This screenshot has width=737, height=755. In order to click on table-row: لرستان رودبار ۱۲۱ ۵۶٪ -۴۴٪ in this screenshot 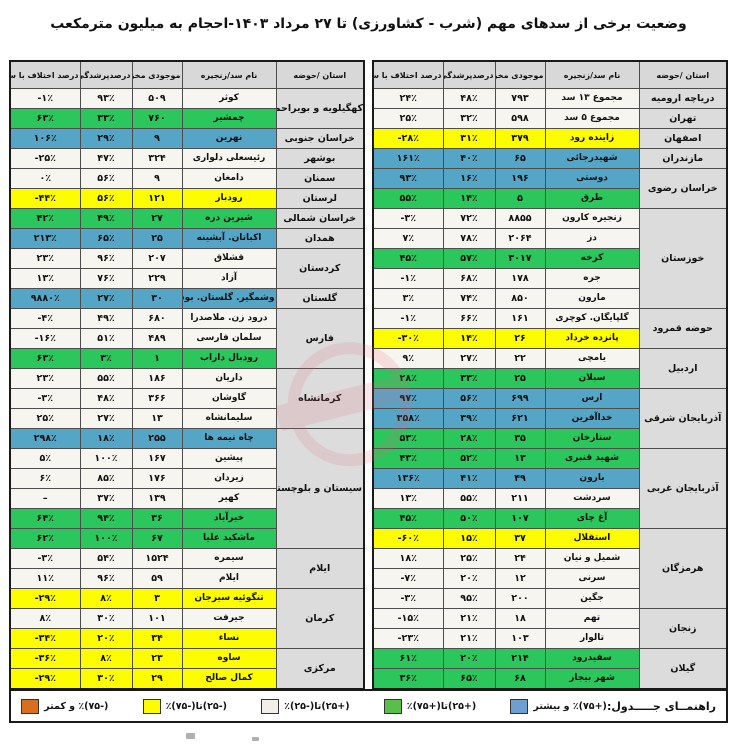, I will do `click(187, 198)`.